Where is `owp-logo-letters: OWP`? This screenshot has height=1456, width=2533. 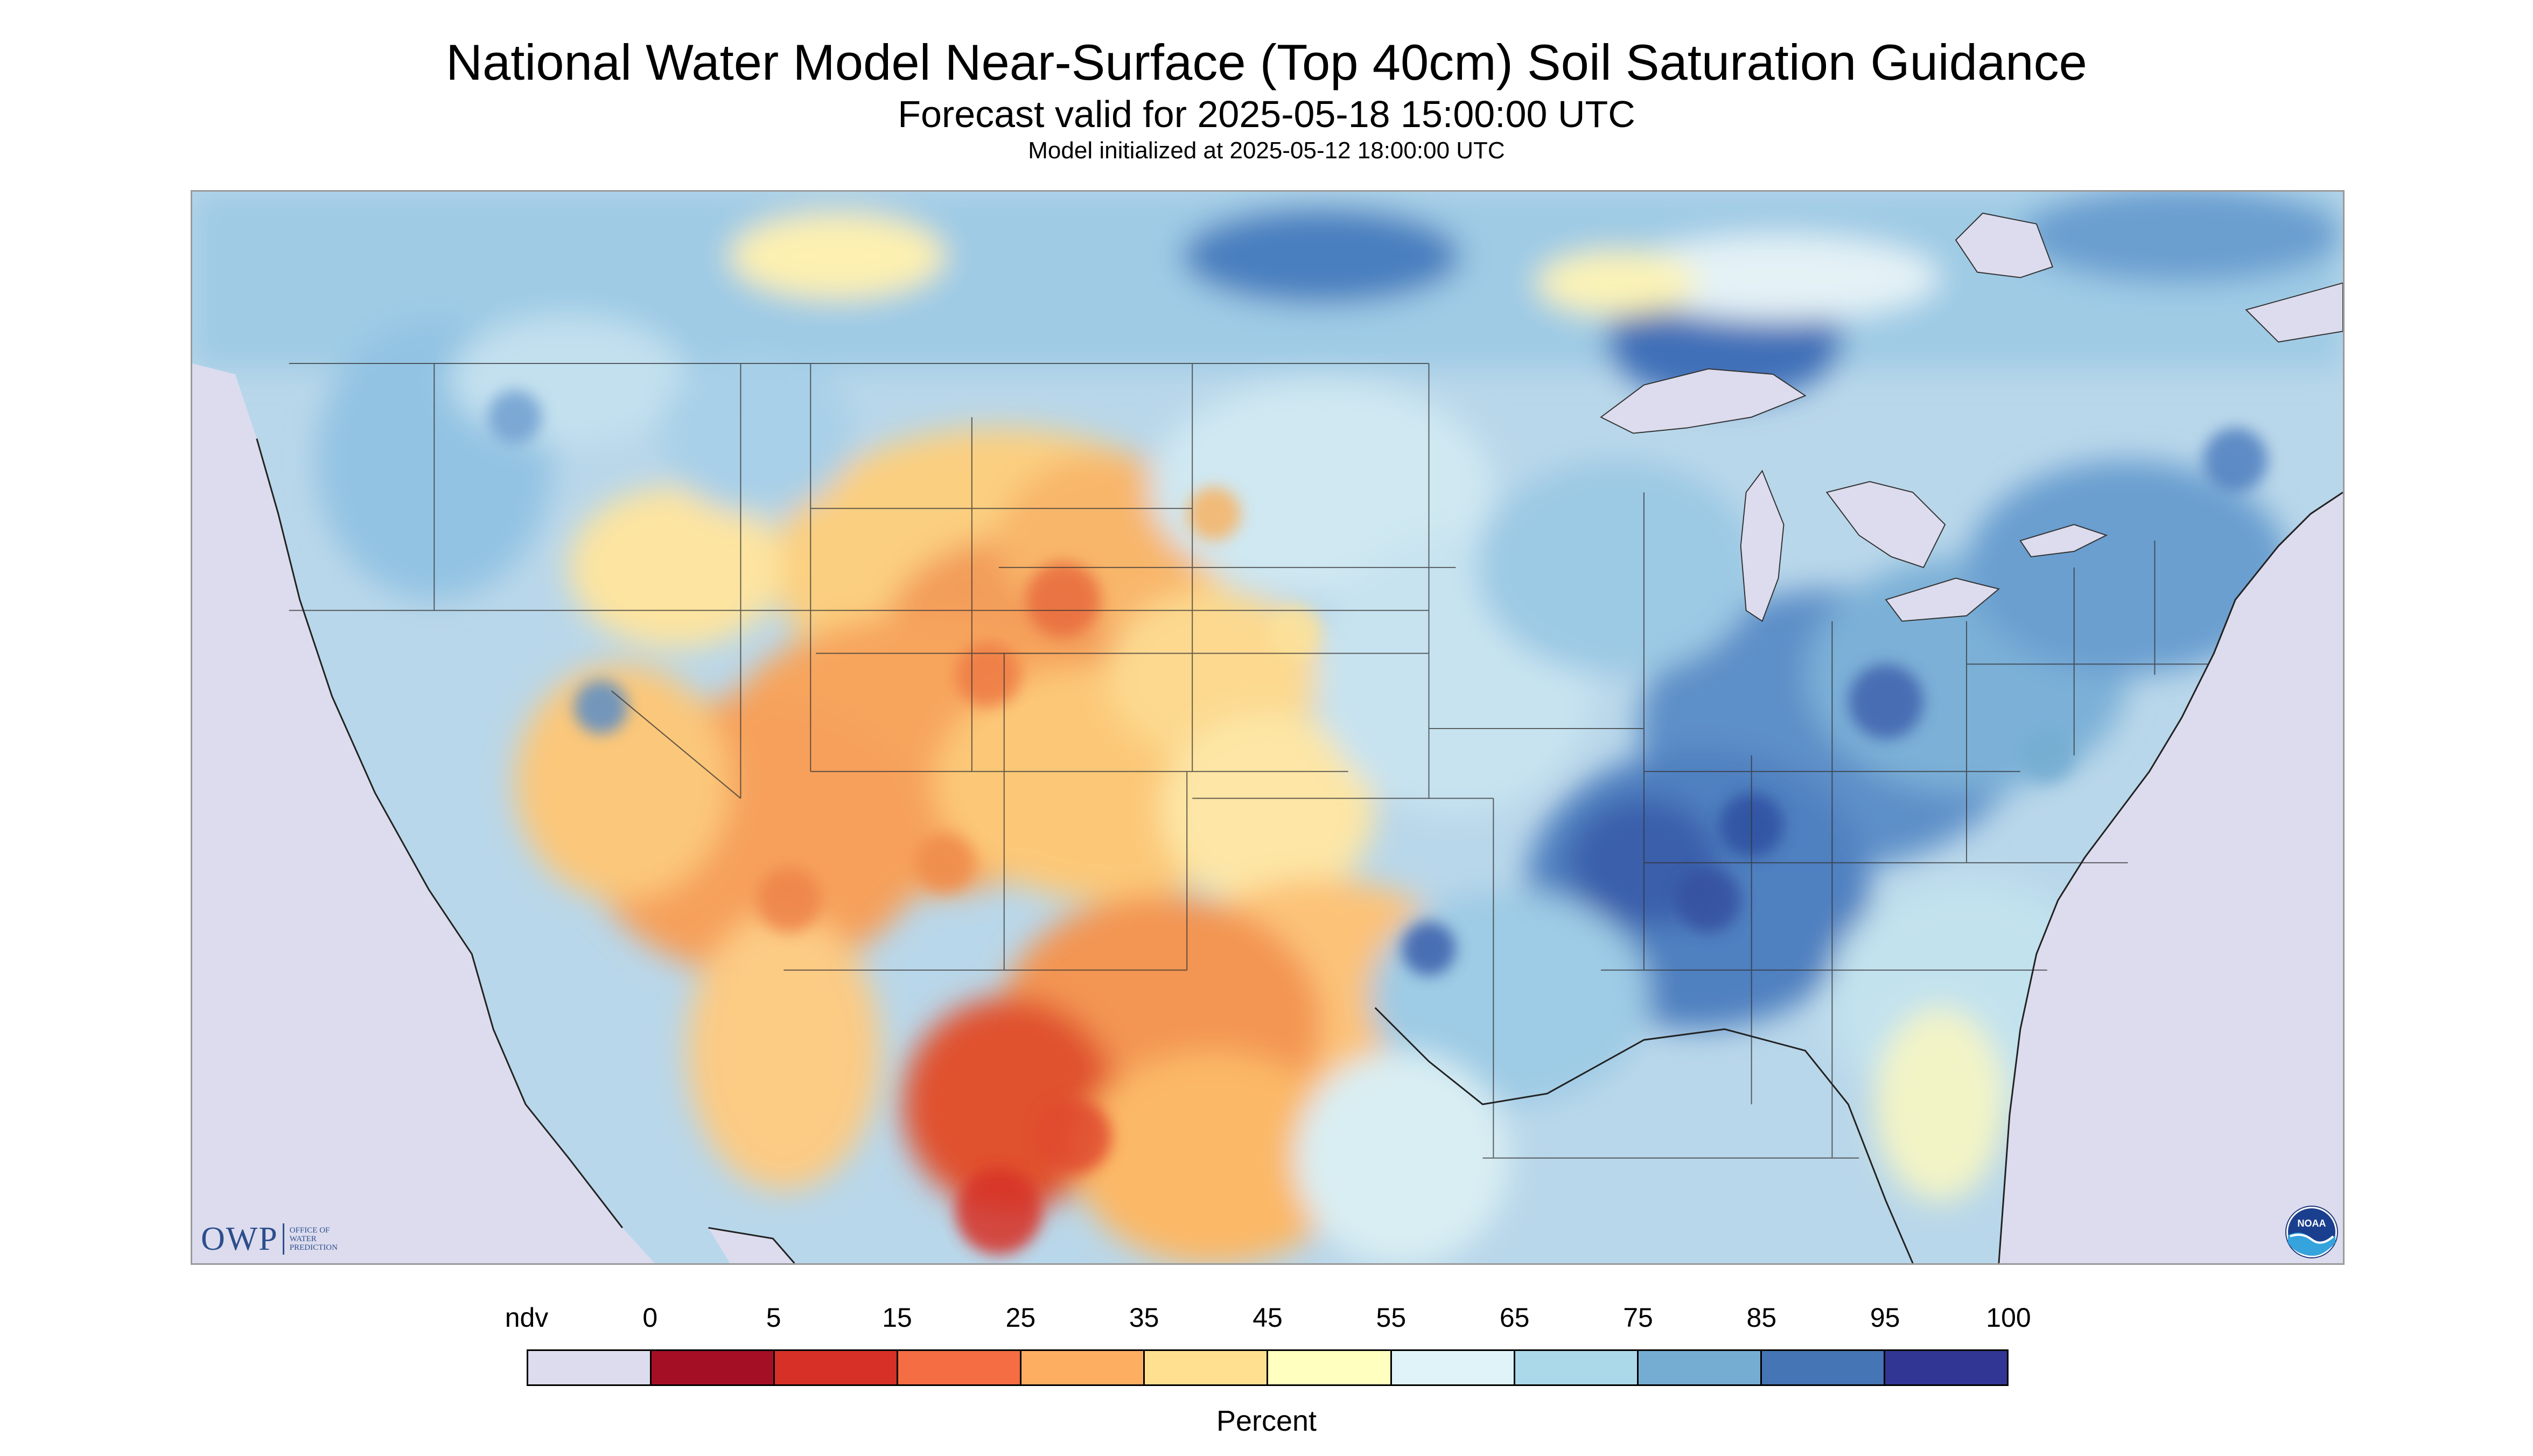
owp-logo-letters: OWP is located at coordinates (239, 1238).